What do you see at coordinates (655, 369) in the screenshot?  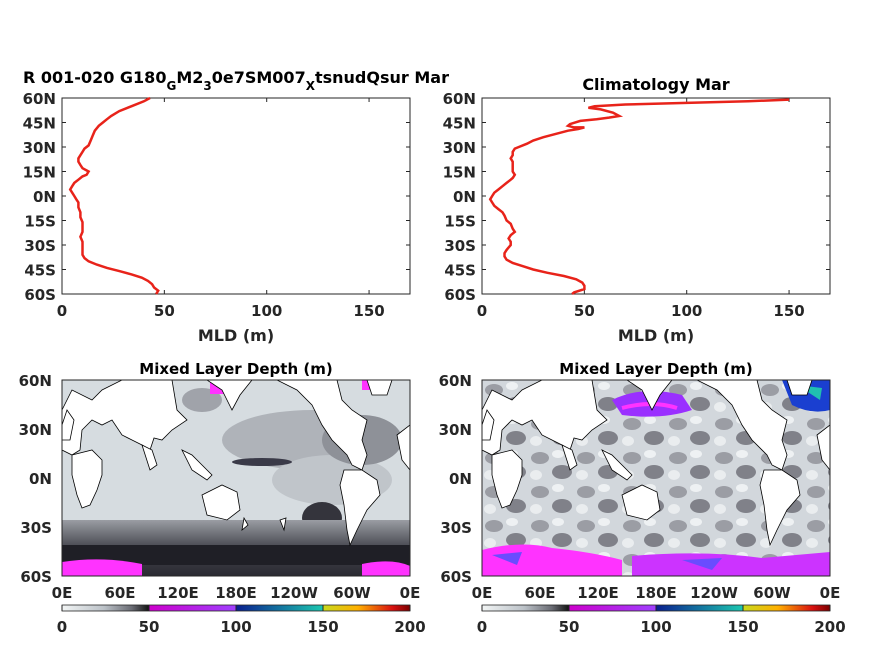 I see `map-title-right: Mixed Layer Depth (m)` at bounding box center [655, 369].